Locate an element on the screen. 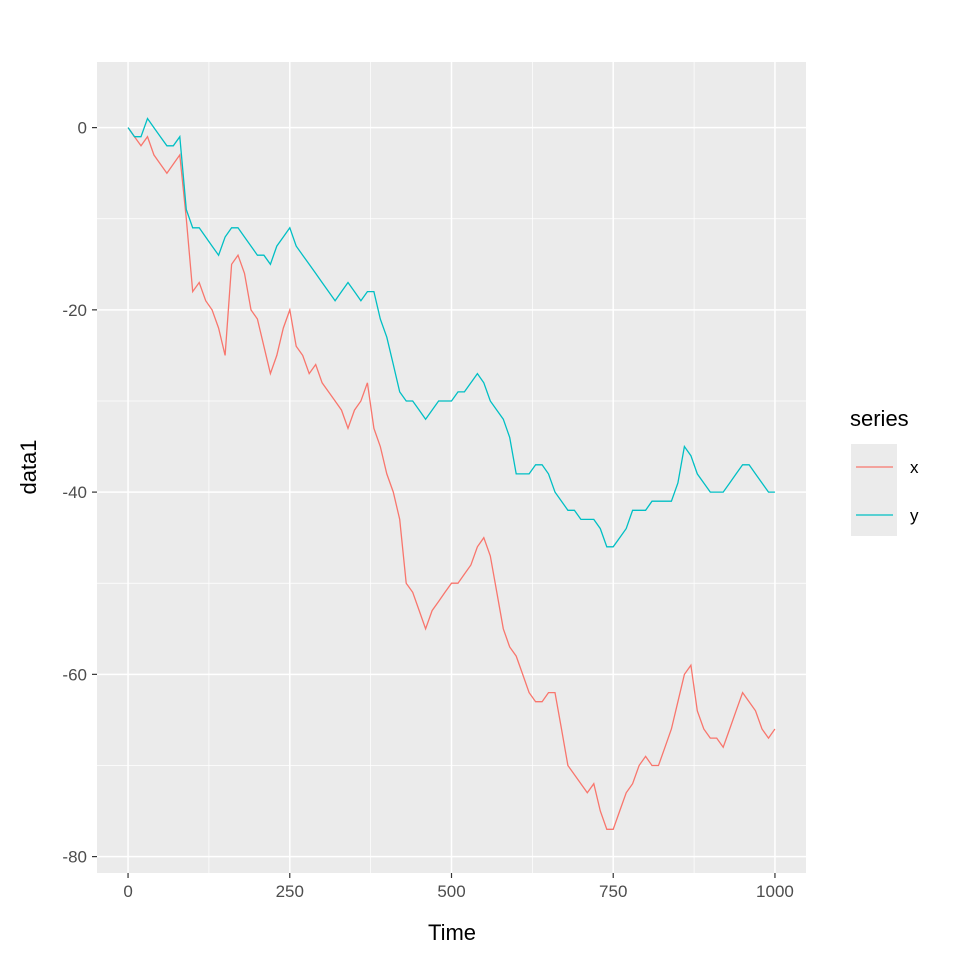  x-tick-label: 1000 is located at coordinates (775, 891).